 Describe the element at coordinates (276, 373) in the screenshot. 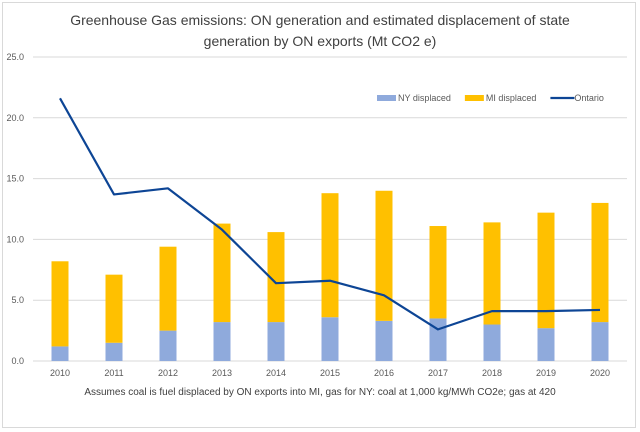

I see `x-tick-label: 2014` at that location.